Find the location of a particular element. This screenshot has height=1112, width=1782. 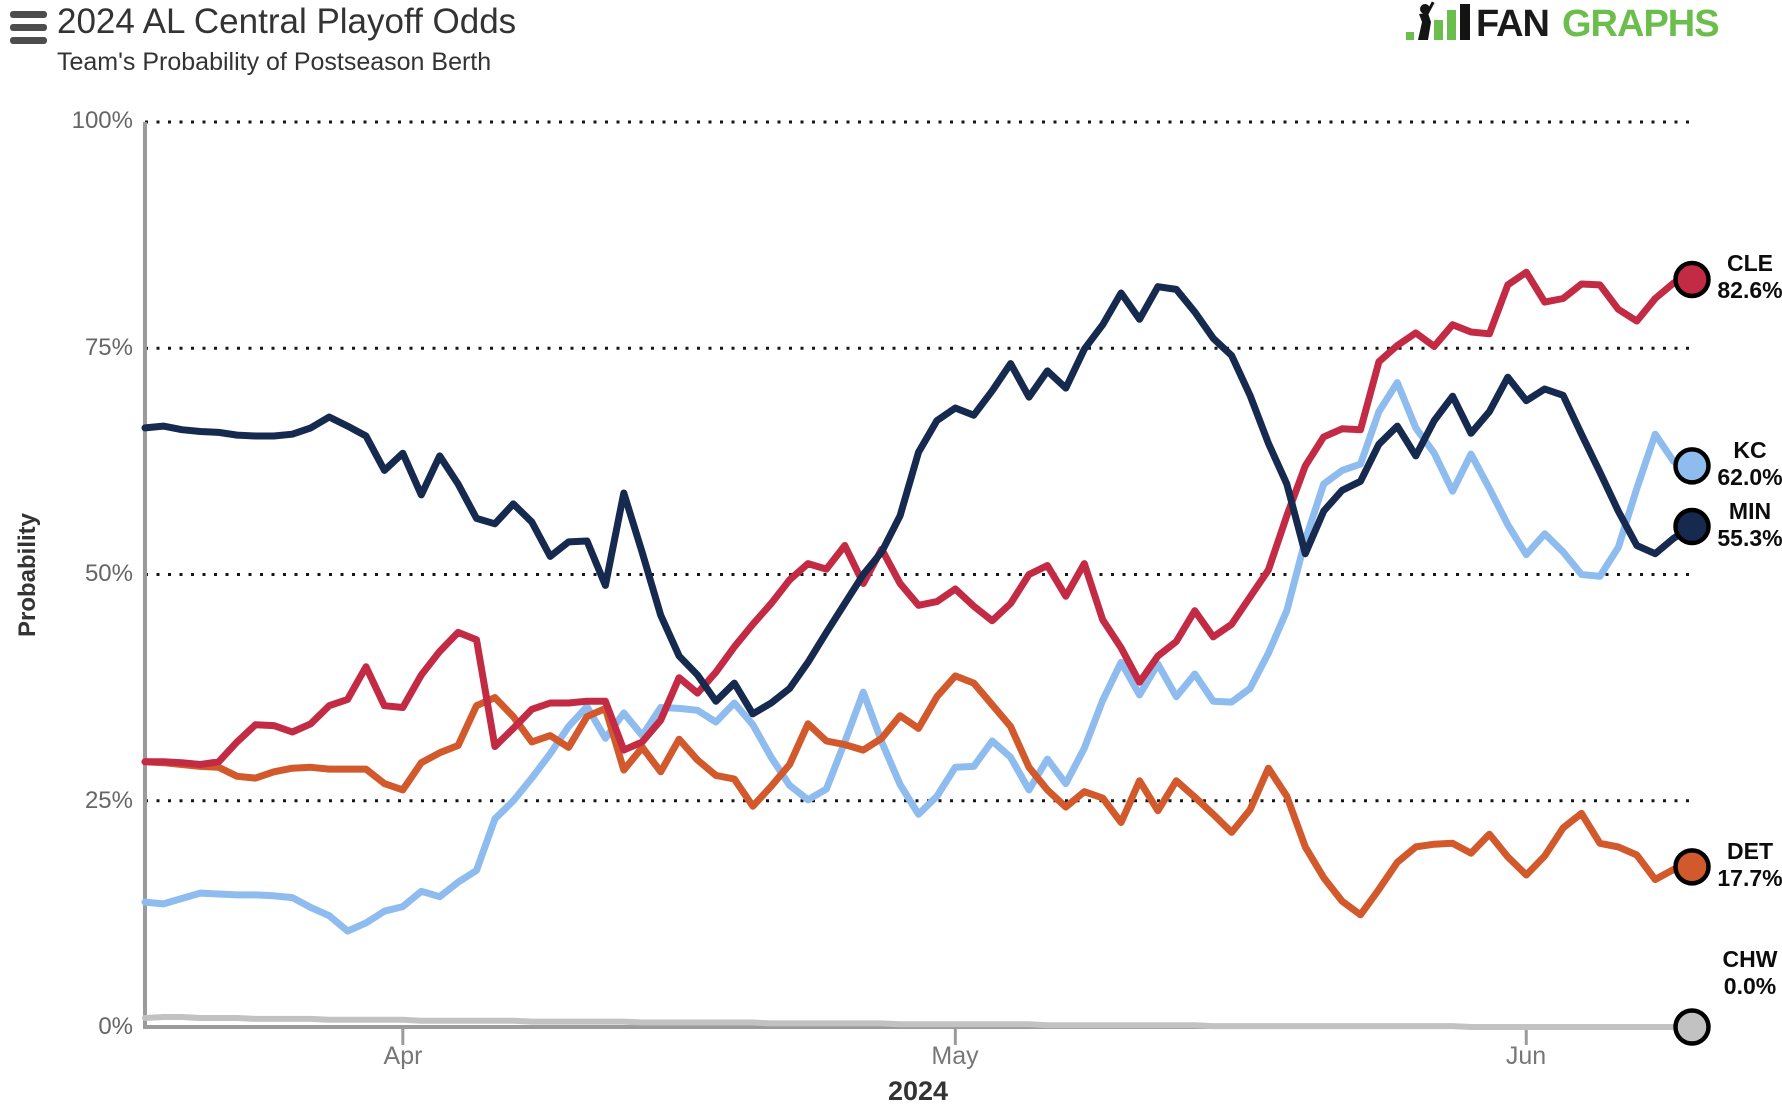

team-code: MIN is located at coordinates (1750, 511).